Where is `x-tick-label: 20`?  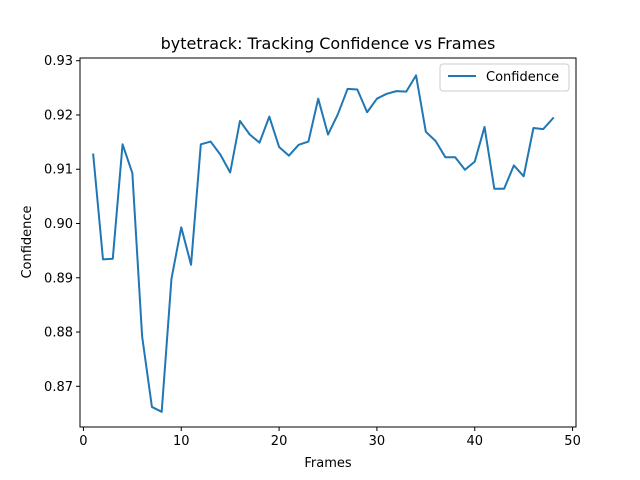
x-tick-label: 20 is located at coordinates (279, 441).